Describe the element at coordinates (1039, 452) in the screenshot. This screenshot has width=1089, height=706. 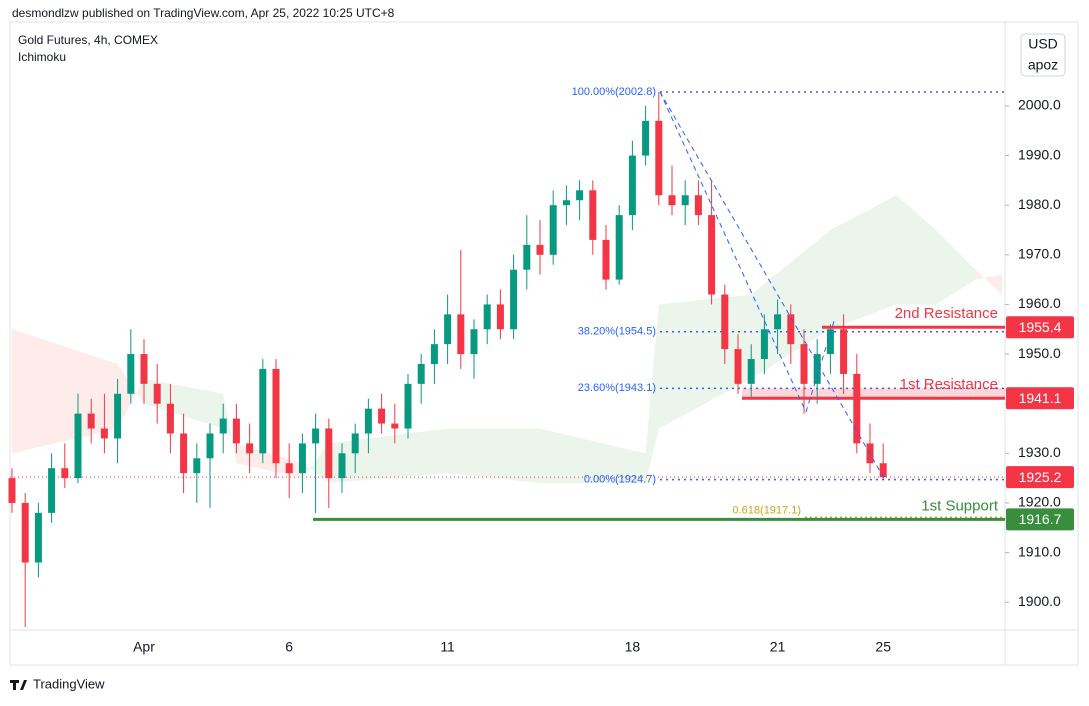
I see `y-tick-label: 1930.0` at that location.